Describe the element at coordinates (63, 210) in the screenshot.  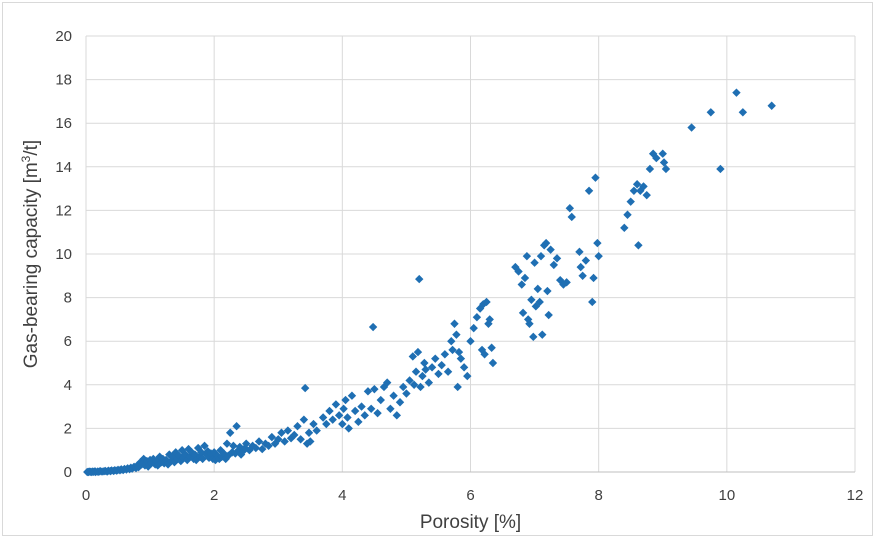
I see `y-tick-label: 12` at that location.